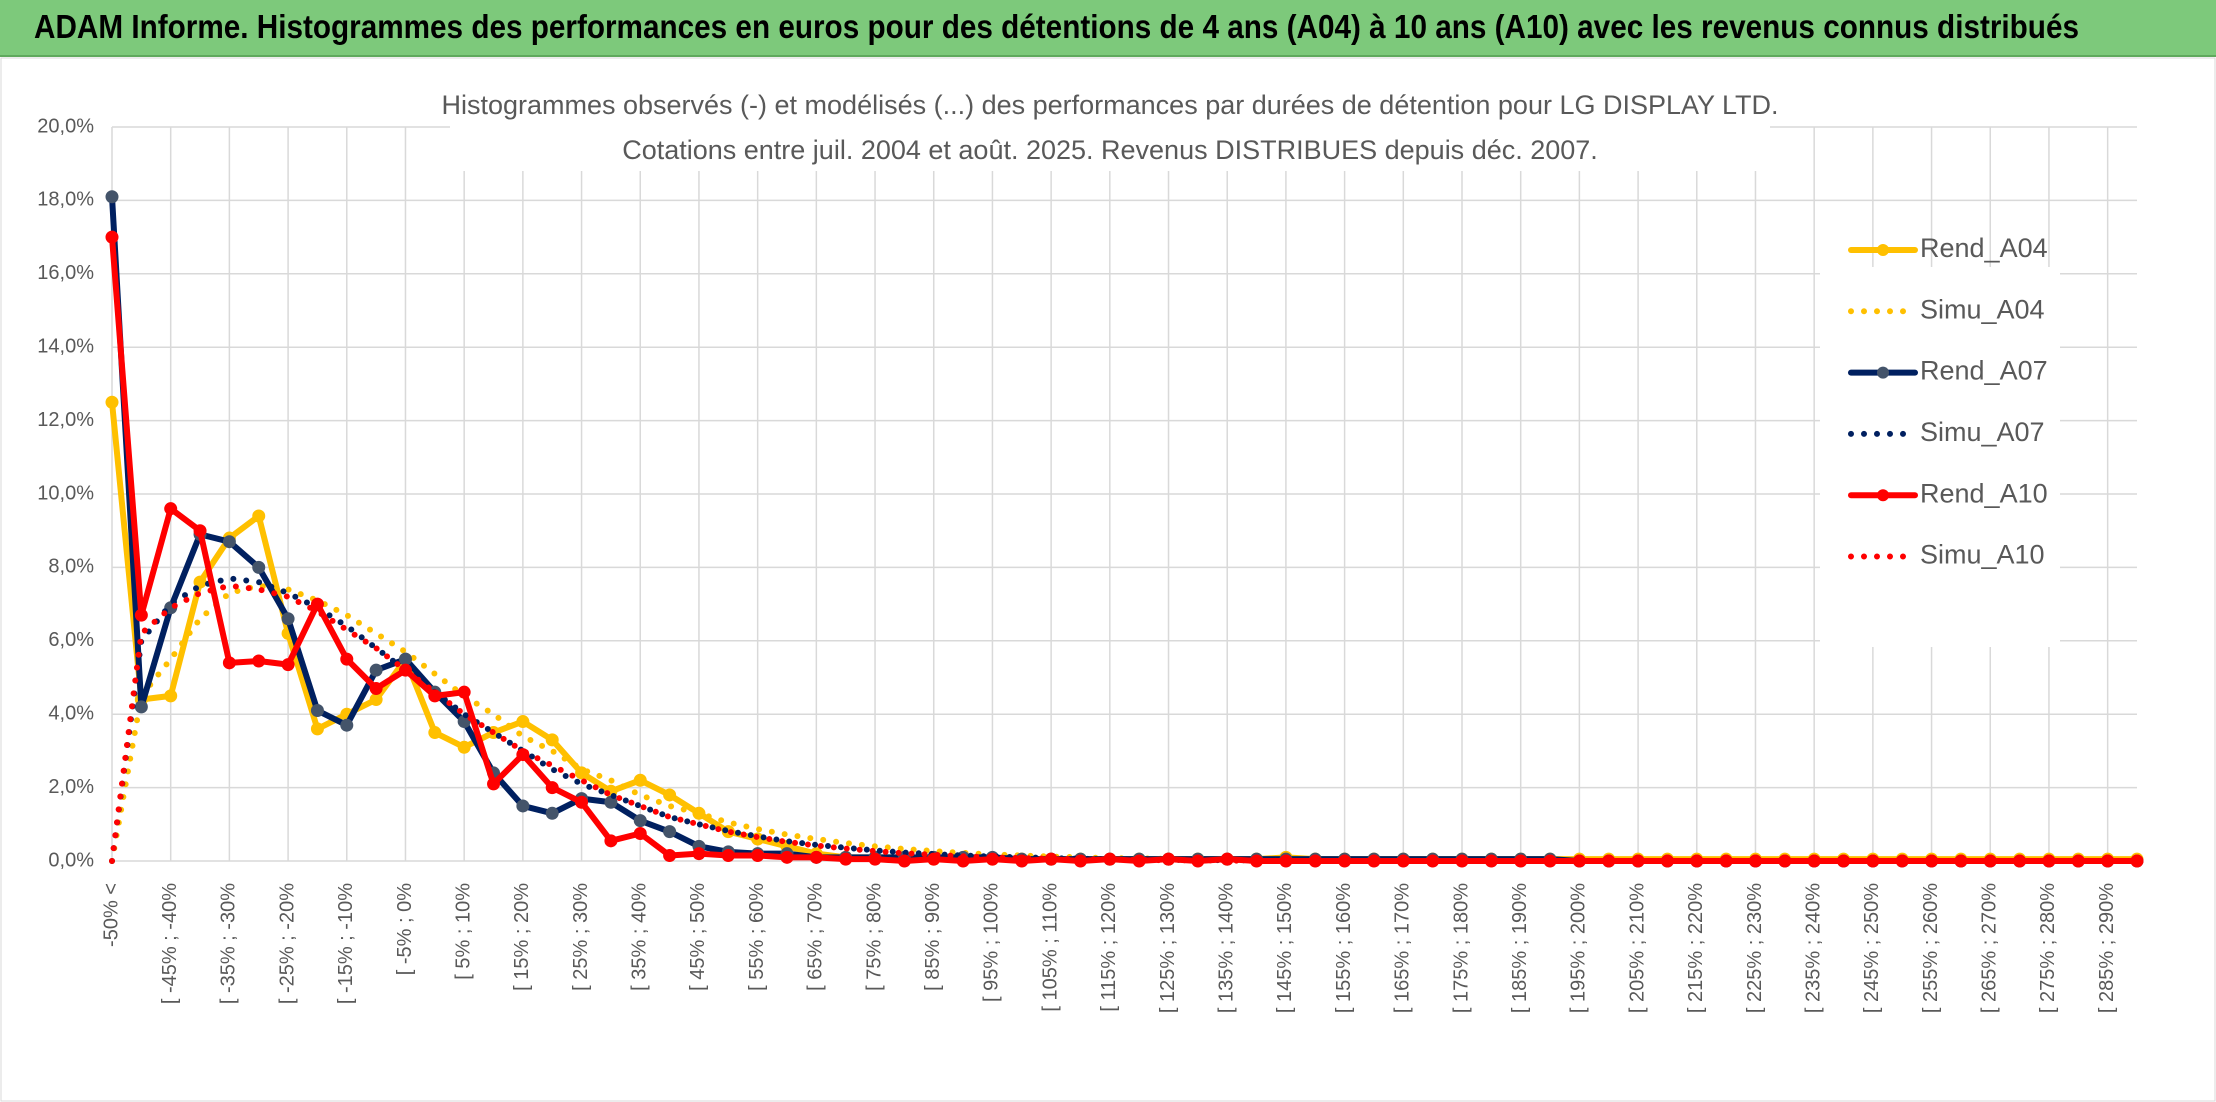  What do you see at coordinates (698, 937) in the screenshot?
I see `x-tick-label: [ 45% ; 50%` at bounding box center [698, 937].